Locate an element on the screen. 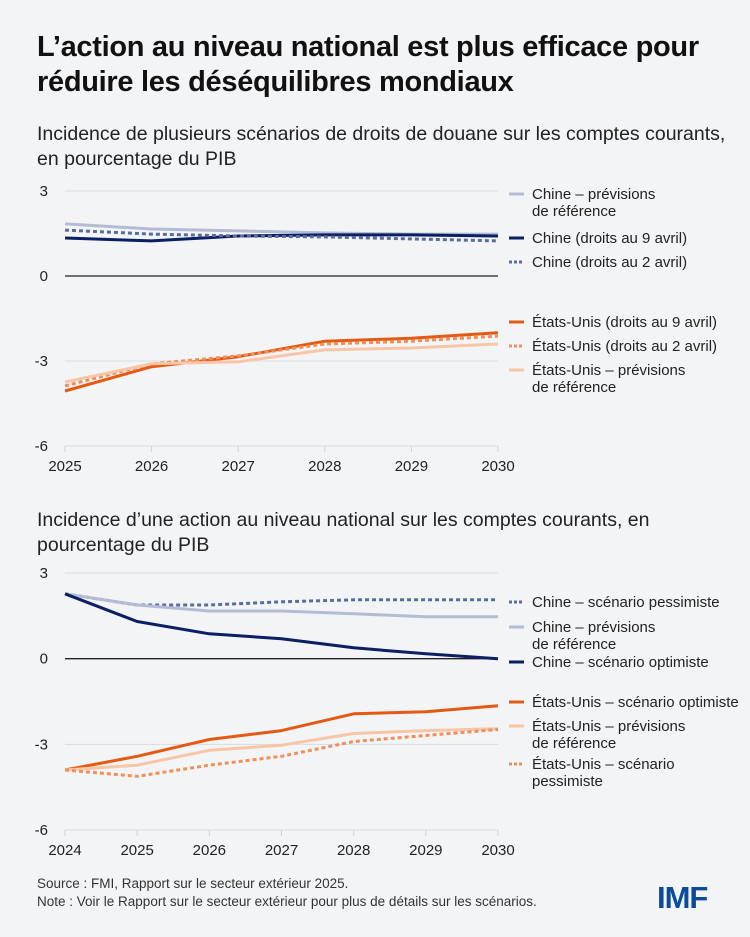 The height and width of the screenshot is (937, 750). legend-label: États-Unis (droits au 9 avril) is located at coordinates (624, 322).